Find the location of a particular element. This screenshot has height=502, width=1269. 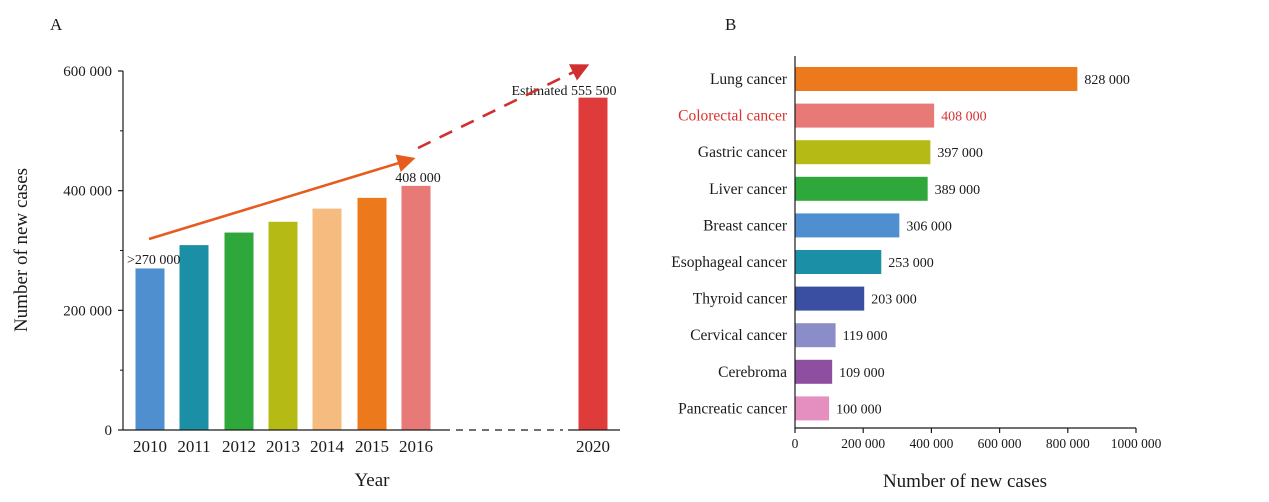

hbar-thyroid-cancer is located at coordinates (830, 298).